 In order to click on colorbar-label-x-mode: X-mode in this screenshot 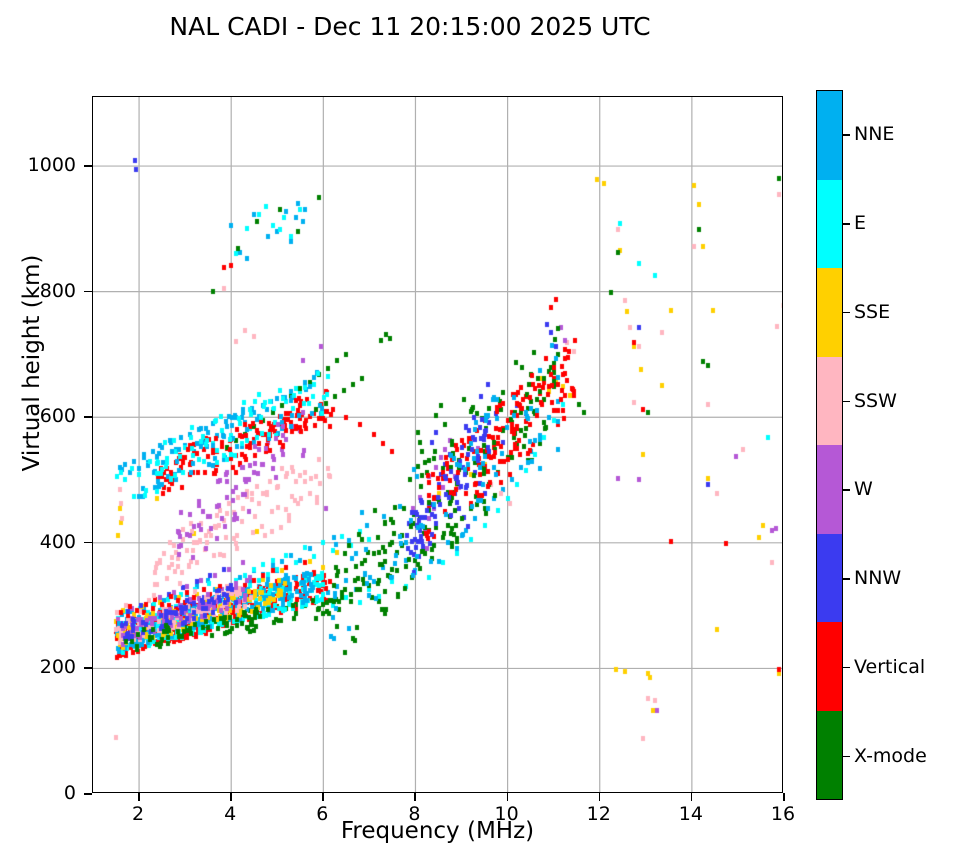, I will do `click(890, 755)`.